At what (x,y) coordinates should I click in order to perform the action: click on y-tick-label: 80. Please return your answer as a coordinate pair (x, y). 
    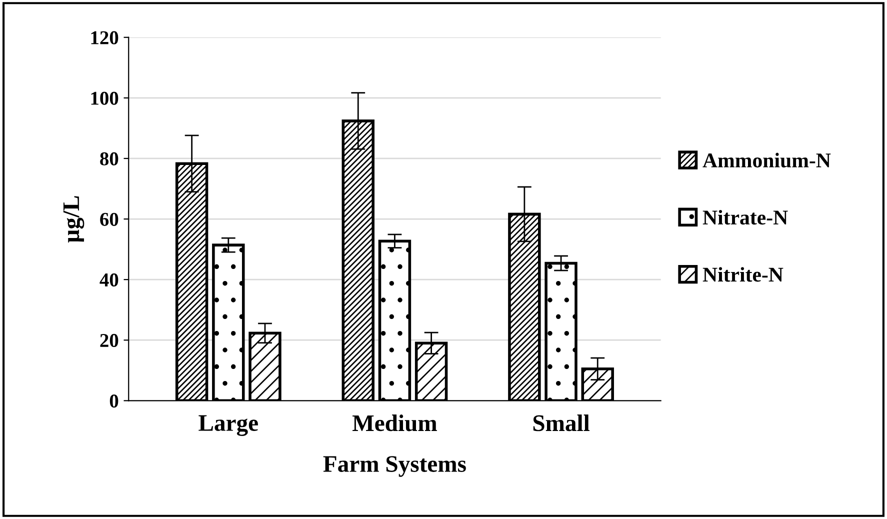
    Looking at the image, I should click on (109, 159).